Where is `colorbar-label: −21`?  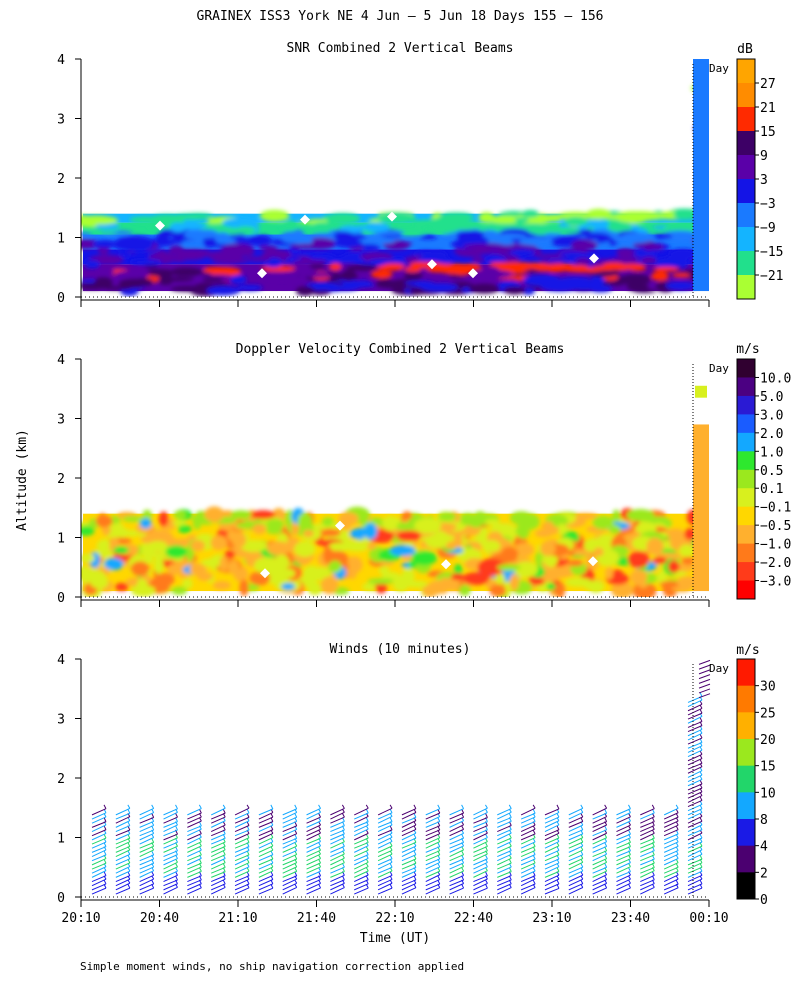
colorbar-label: −21 is located at coordinates (771, 276).